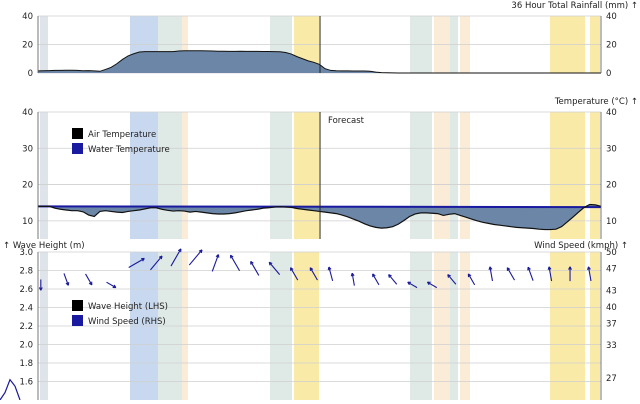 This screenshot has width=640, height=404. I want to click on legend-swatch-wind-speed, so click(77, 320).